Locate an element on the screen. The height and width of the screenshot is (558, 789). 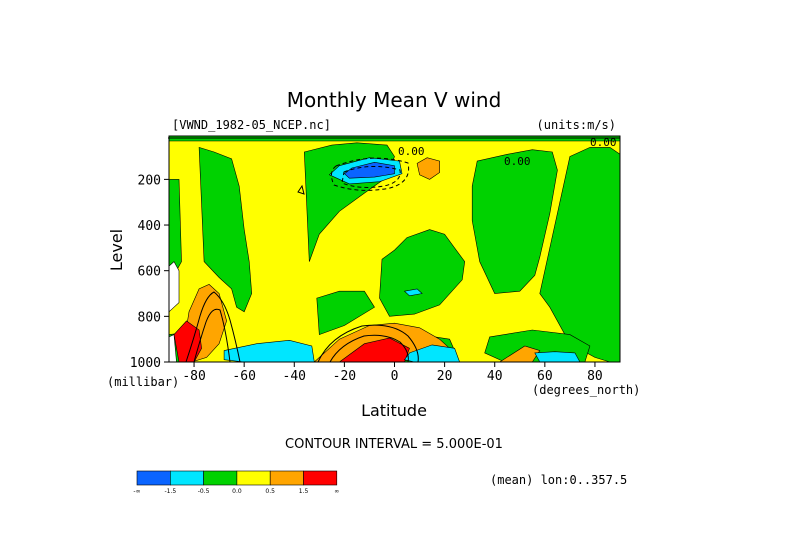
x-axis-label: Latitude is located at coordinates (394, 410).